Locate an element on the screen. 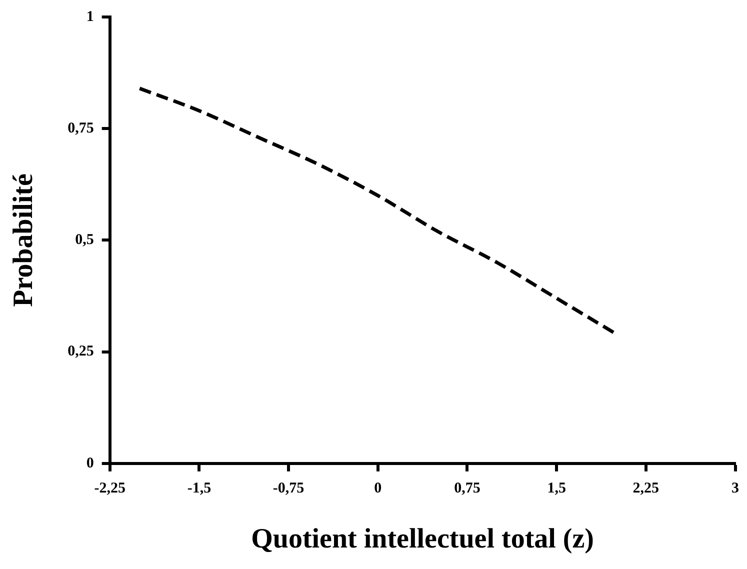 The image size is (747, 569). y-tick-label: 0 is located at coordinates (90, 463).